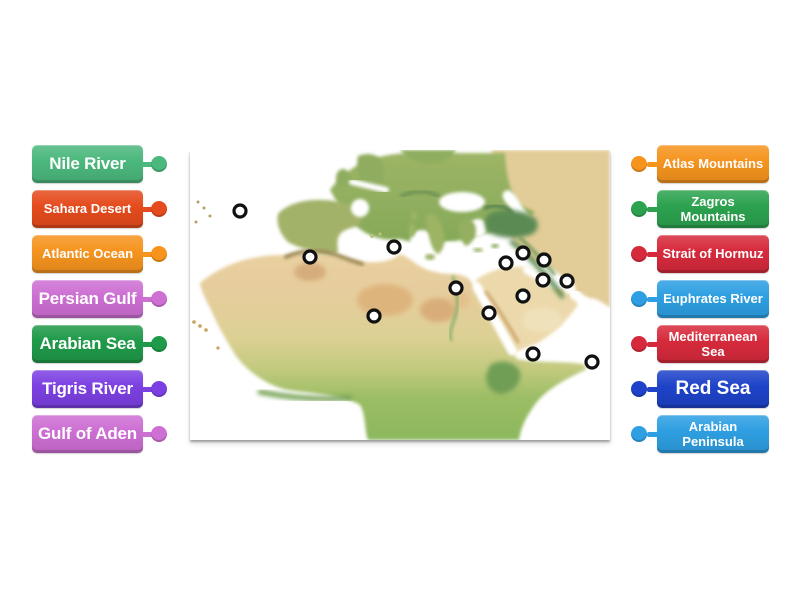 This screenshot has width=800, height=600. I want to click on map-markers, so click(416, 286).